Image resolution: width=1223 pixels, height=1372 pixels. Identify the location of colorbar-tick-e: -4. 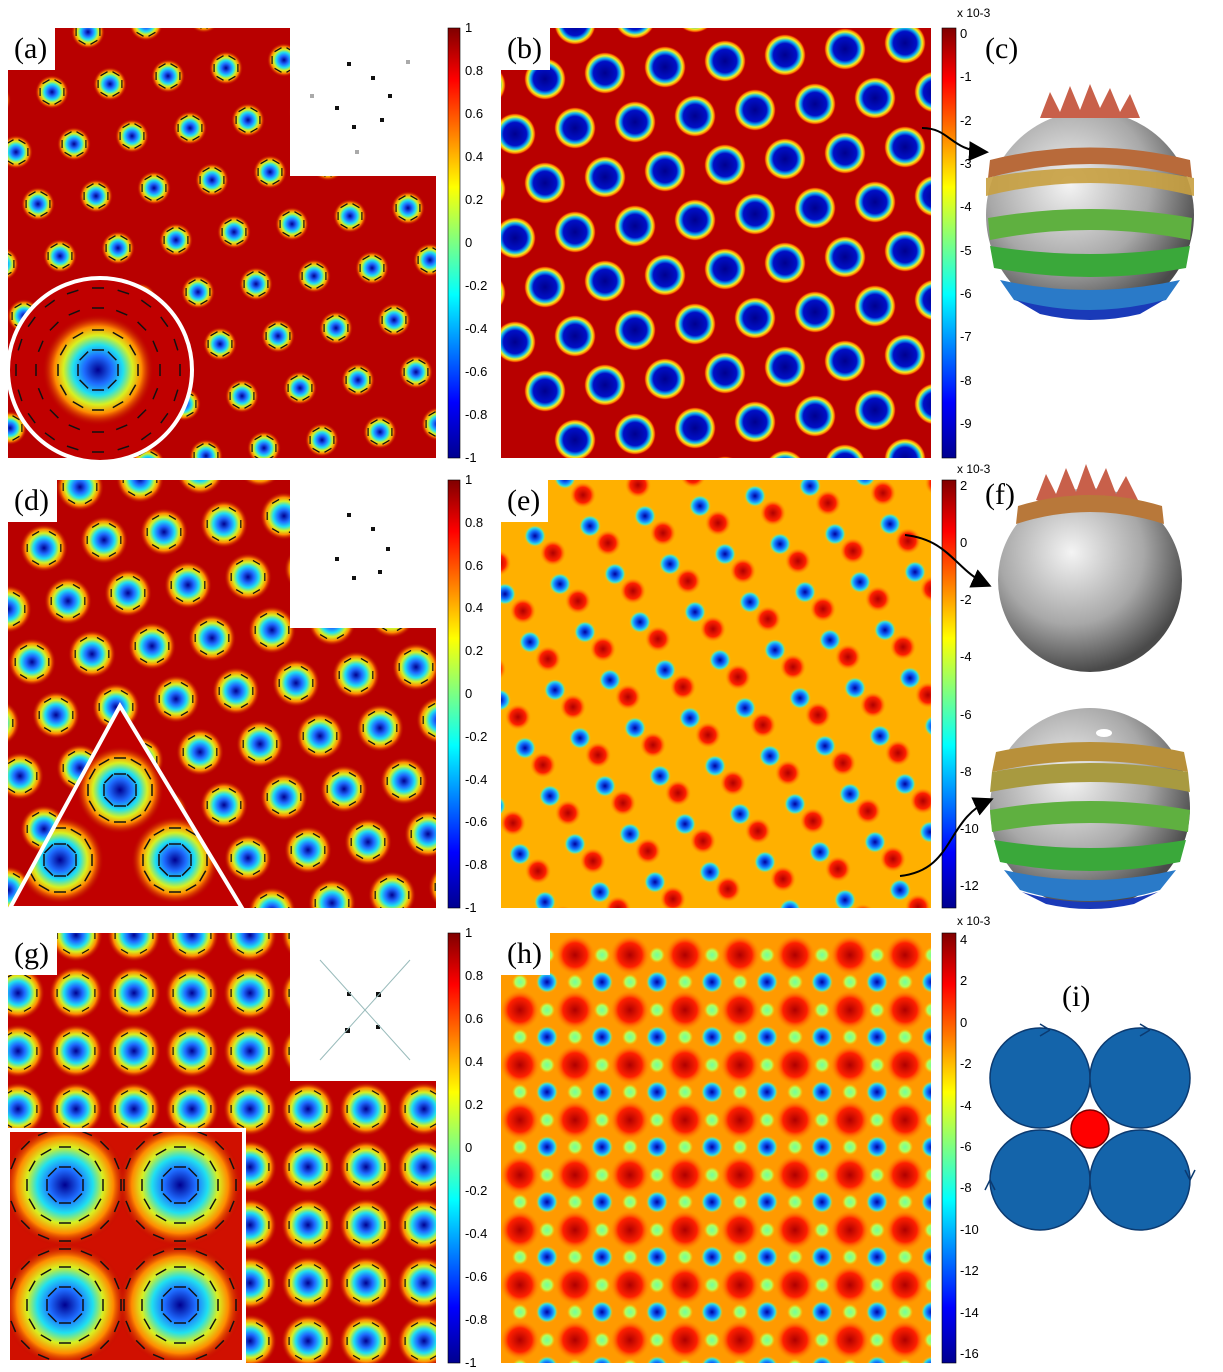
(966, 657).